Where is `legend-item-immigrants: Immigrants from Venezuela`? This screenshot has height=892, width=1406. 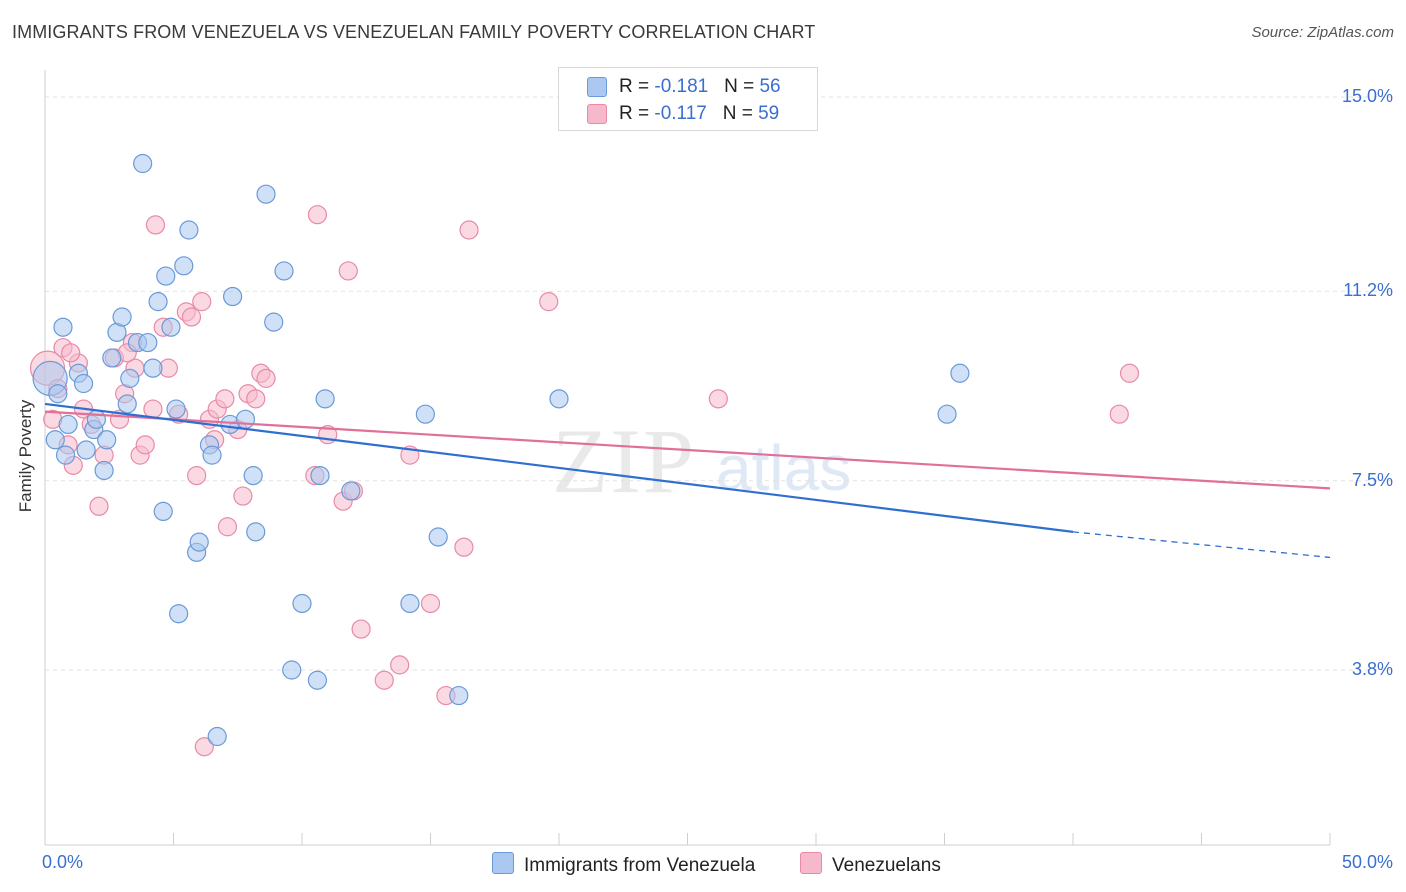
legend-item-immigrants: Immigrants from Venezuela is located at coordinates (623, 864).